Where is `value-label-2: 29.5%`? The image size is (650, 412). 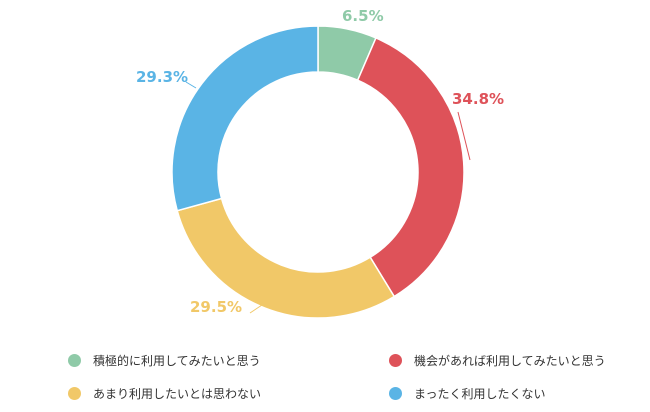
value-label-2: 29.5% is located at coordinates (216, 307).